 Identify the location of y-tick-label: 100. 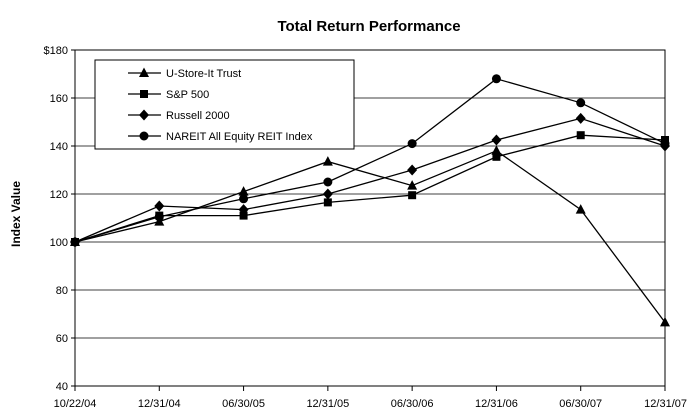
(59, 243).